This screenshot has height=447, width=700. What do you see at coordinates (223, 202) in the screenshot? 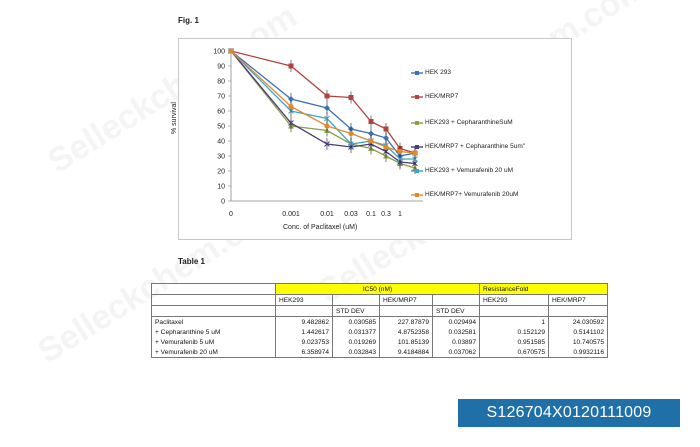
I see `y-tick-label: 0` at bounding box center [223, 202].